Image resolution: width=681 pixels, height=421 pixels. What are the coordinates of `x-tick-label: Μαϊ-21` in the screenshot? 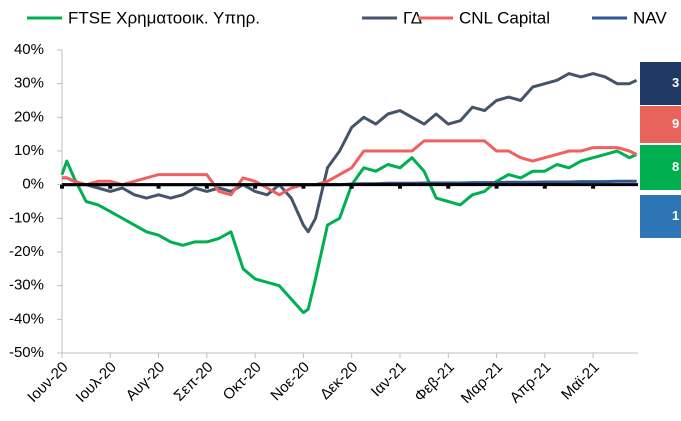 It's located at (580, 381).